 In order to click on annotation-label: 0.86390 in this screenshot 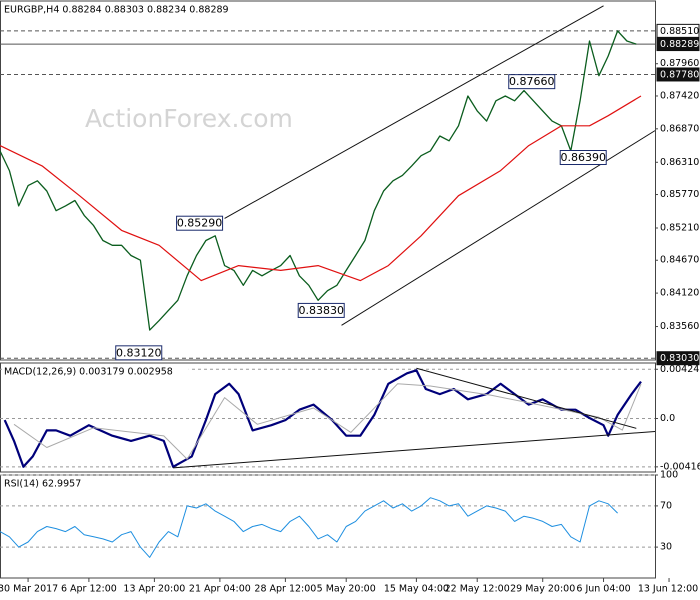, I will do `click(583, 157)`.